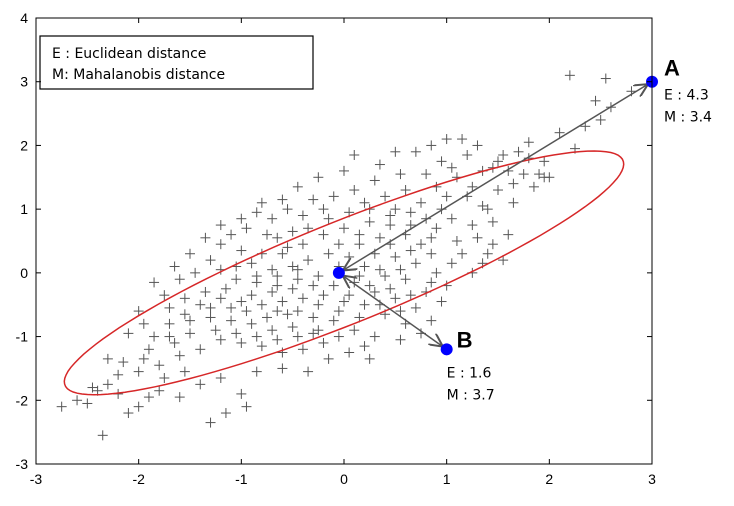 This screenshot has width=734, height=506. I want to click on point-b-mahalanobis: M : 3.7, so click(471, 395).